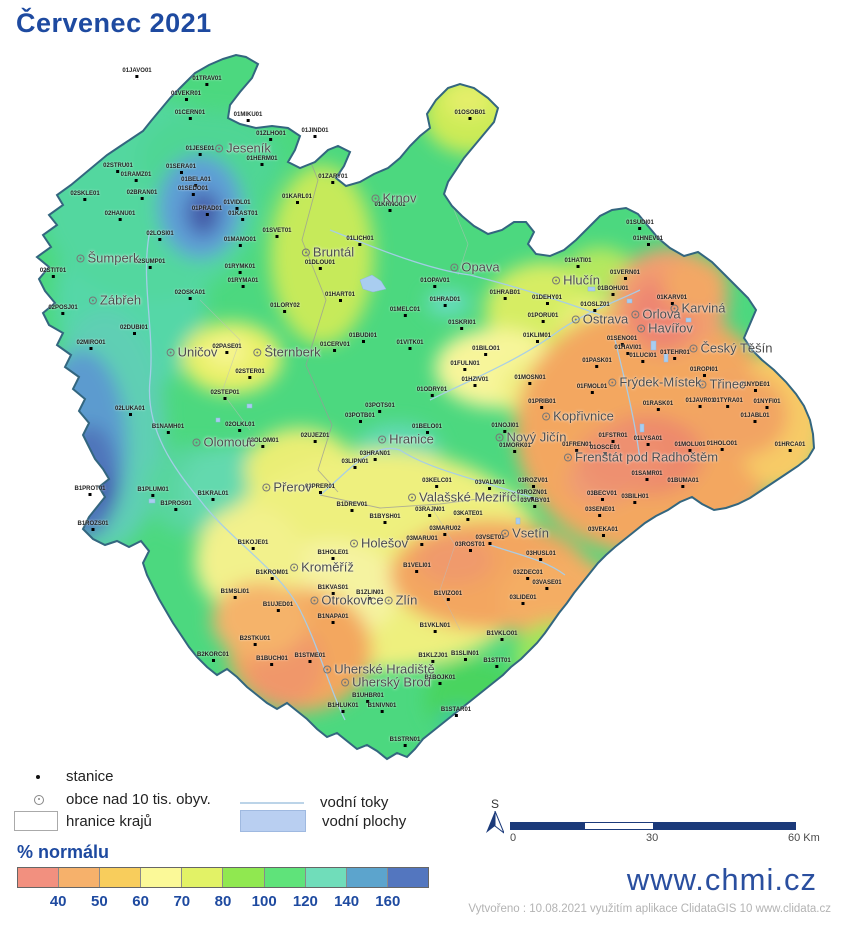 This screenshot has width=845, height=931. I want to click on city-name: Kroměříž, so click(327, 567).